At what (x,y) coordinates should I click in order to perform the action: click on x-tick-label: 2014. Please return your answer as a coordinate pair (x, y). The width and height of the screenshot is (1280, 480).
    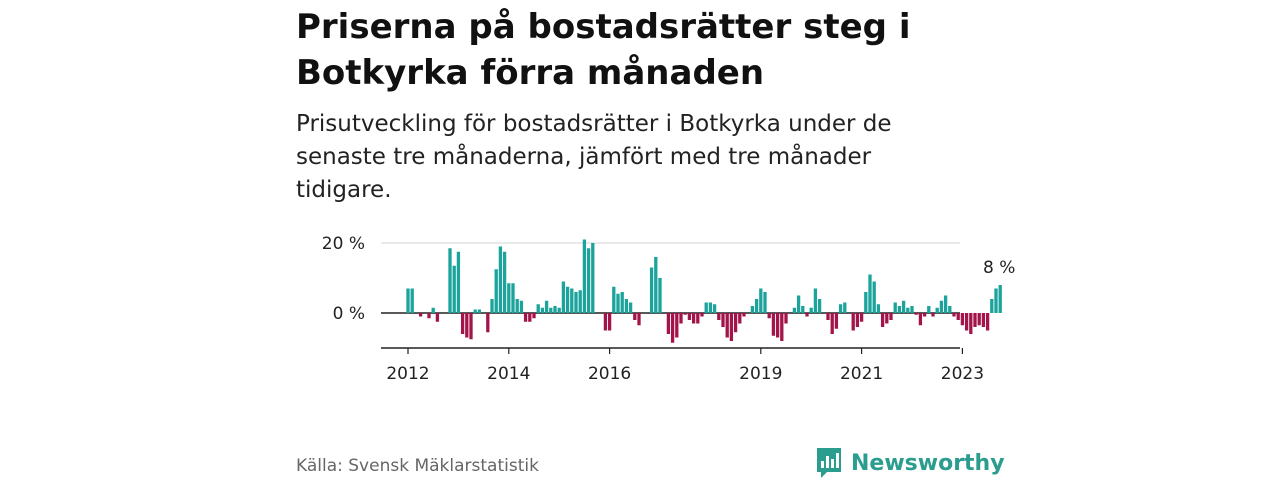
    Looking at the image, I should click on (508, 374).